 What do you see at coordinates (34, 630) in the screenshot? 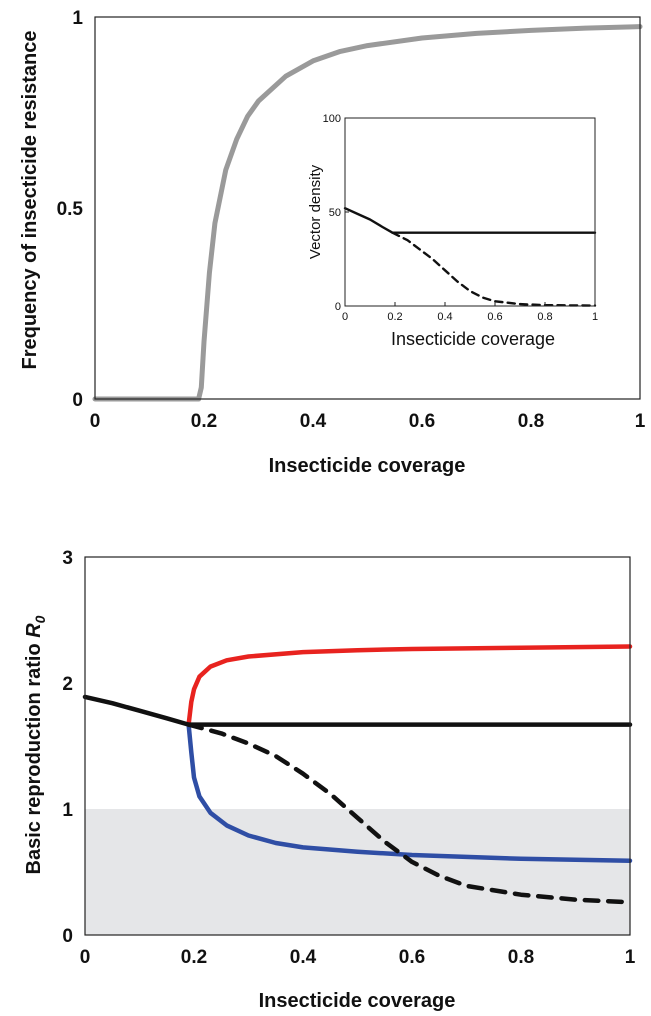
I see `bottom-y-axis-title-symbol: R` at bounding box center [34, 630].